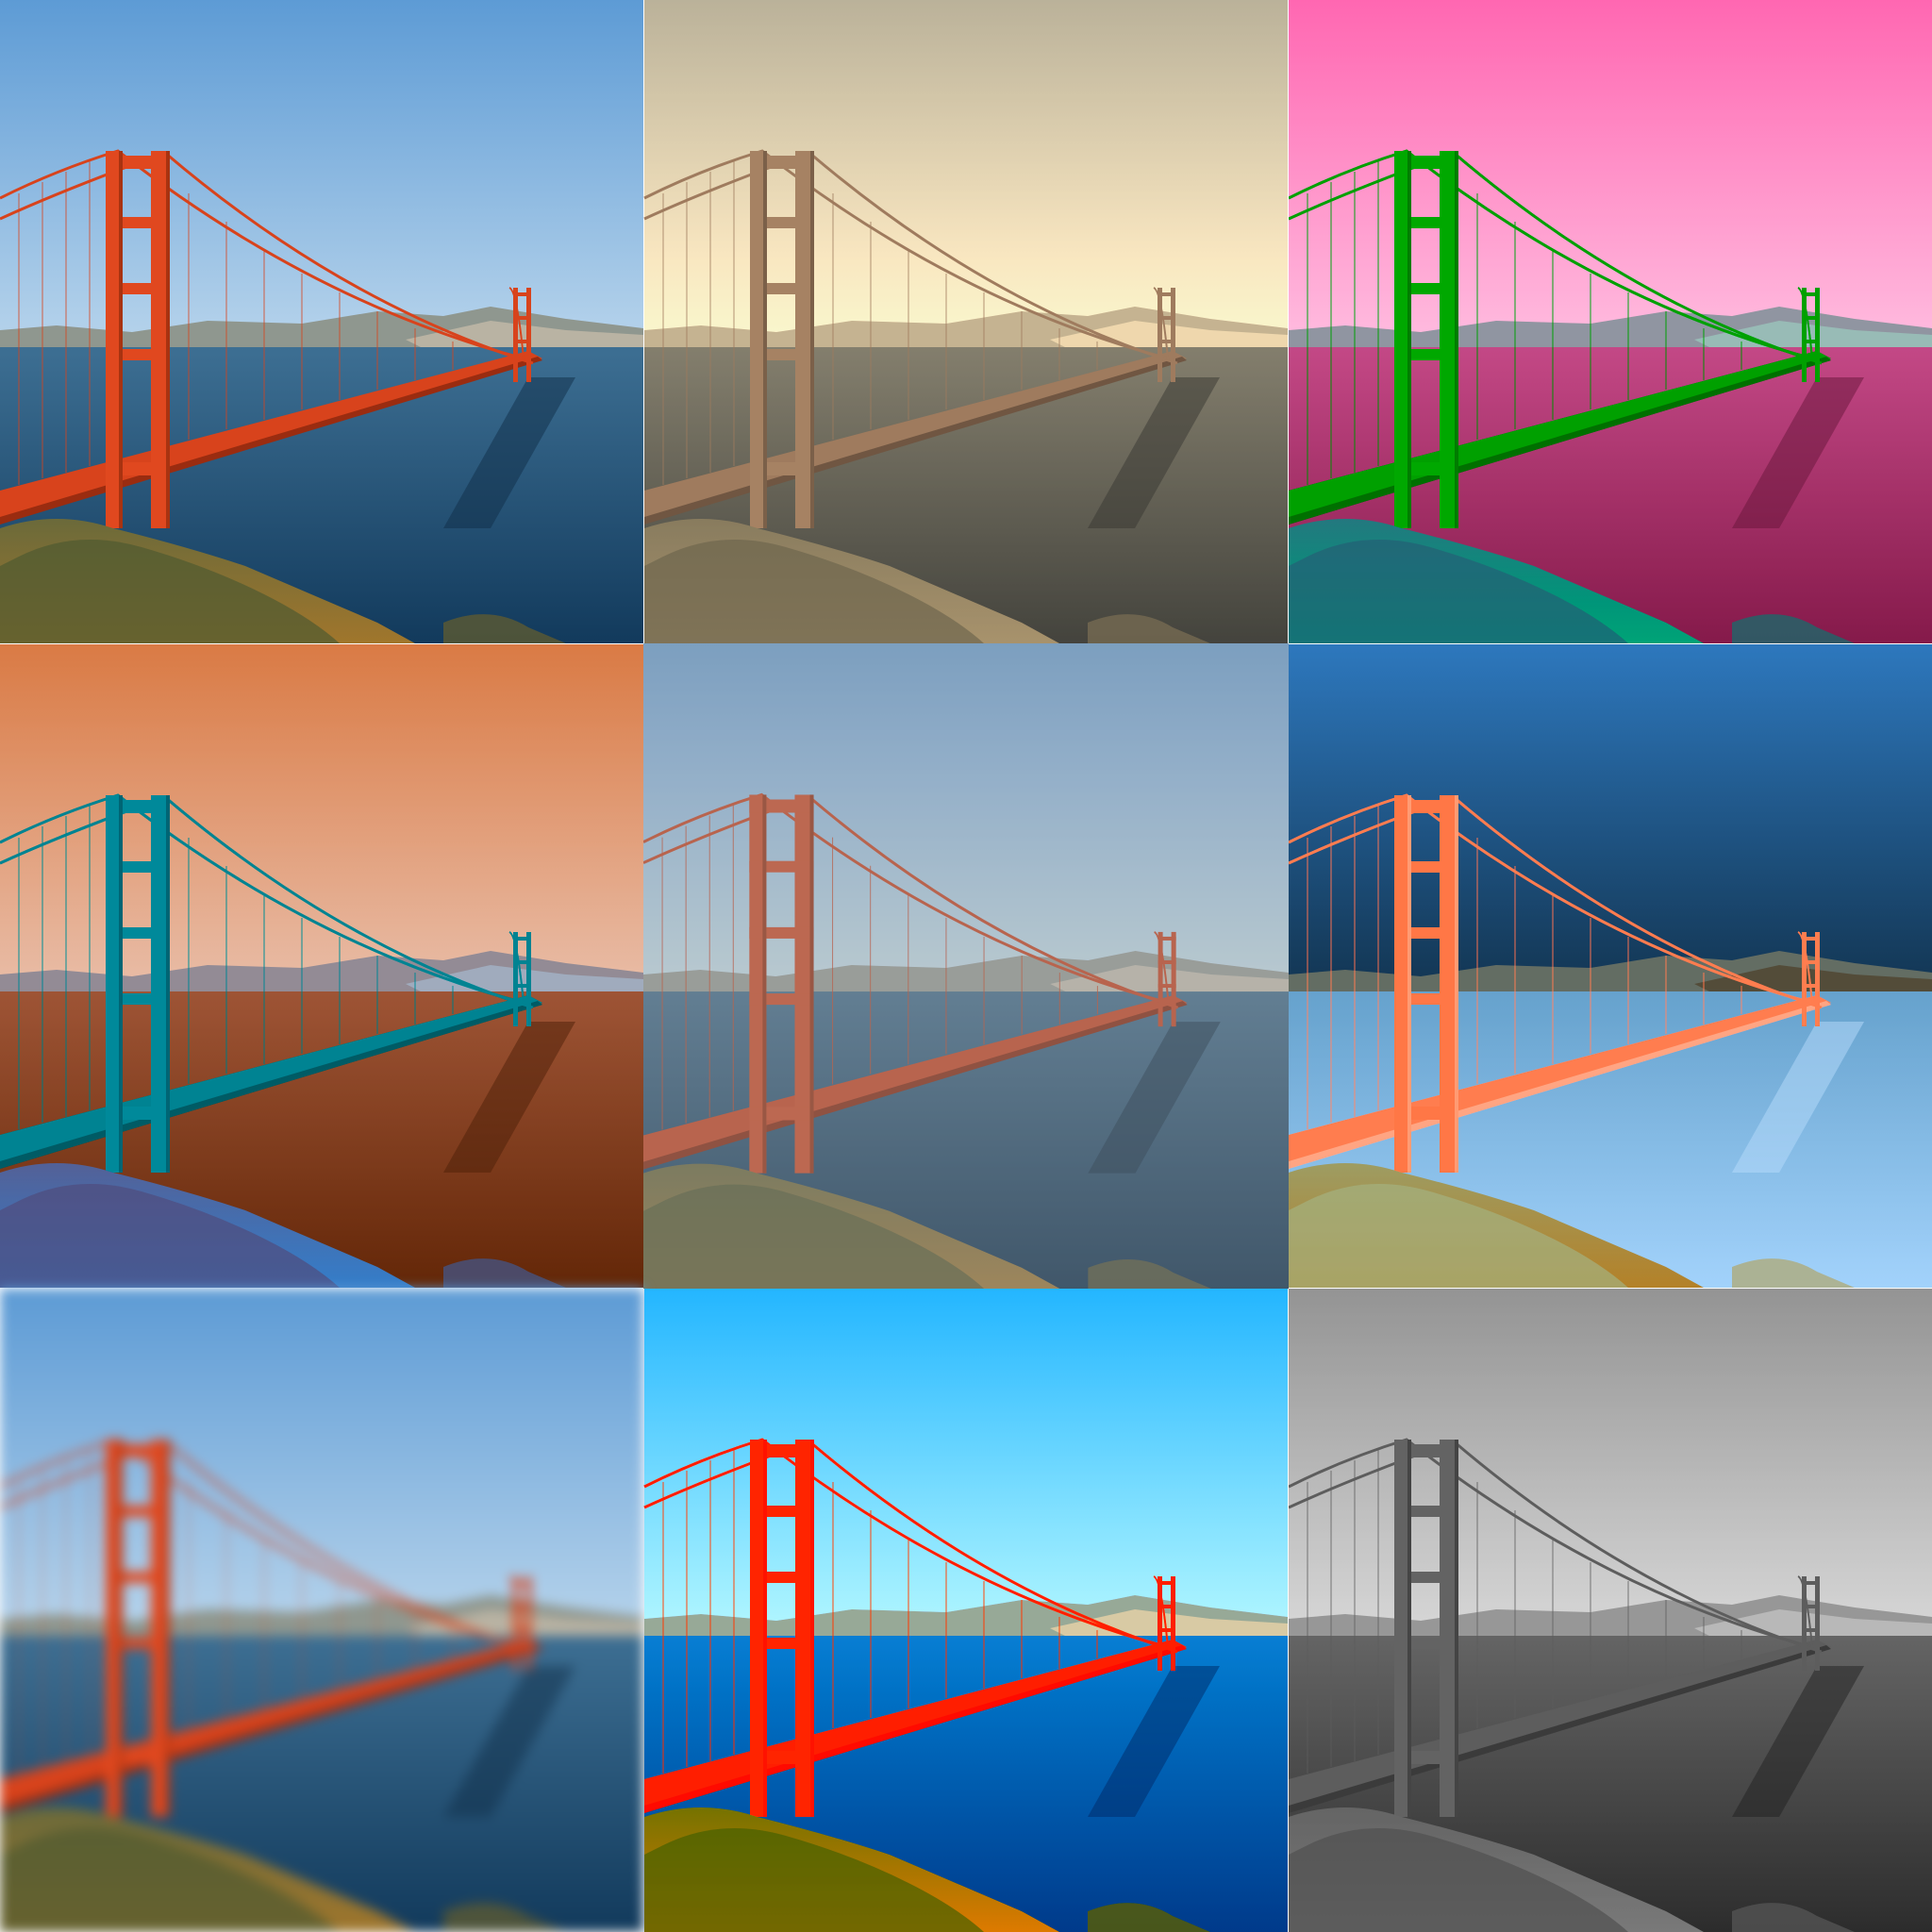 Image resolution: width=1932 pixels, height=1932 pixels. I want to click on tile-grayscale, so click(1611, 1611).